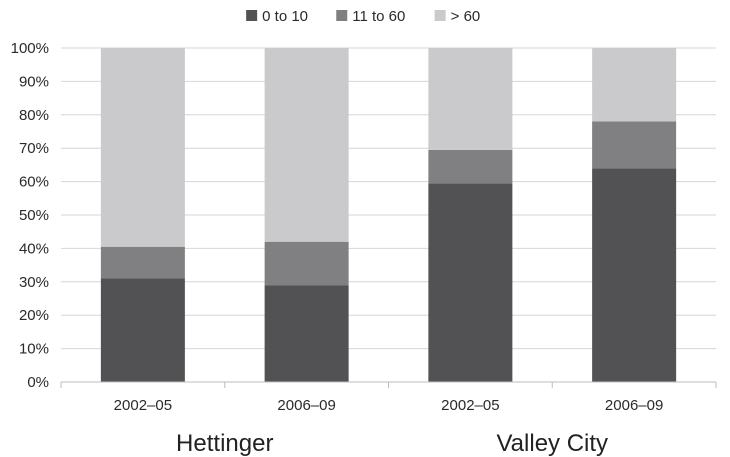  Describe the element at coordinates (34, 182) in the screenshot. I see `y-tick-label: 60%` at that location.